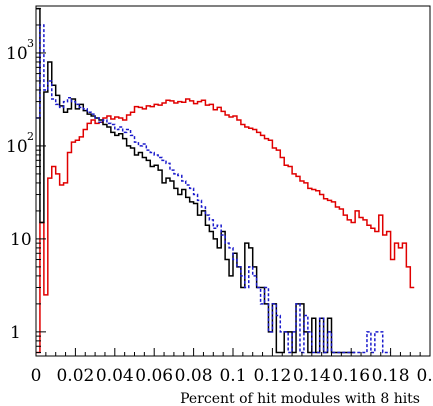 This screenshot has width=433, height=406. I want to click on x-tick-label: 0.02, so click(75, 376).